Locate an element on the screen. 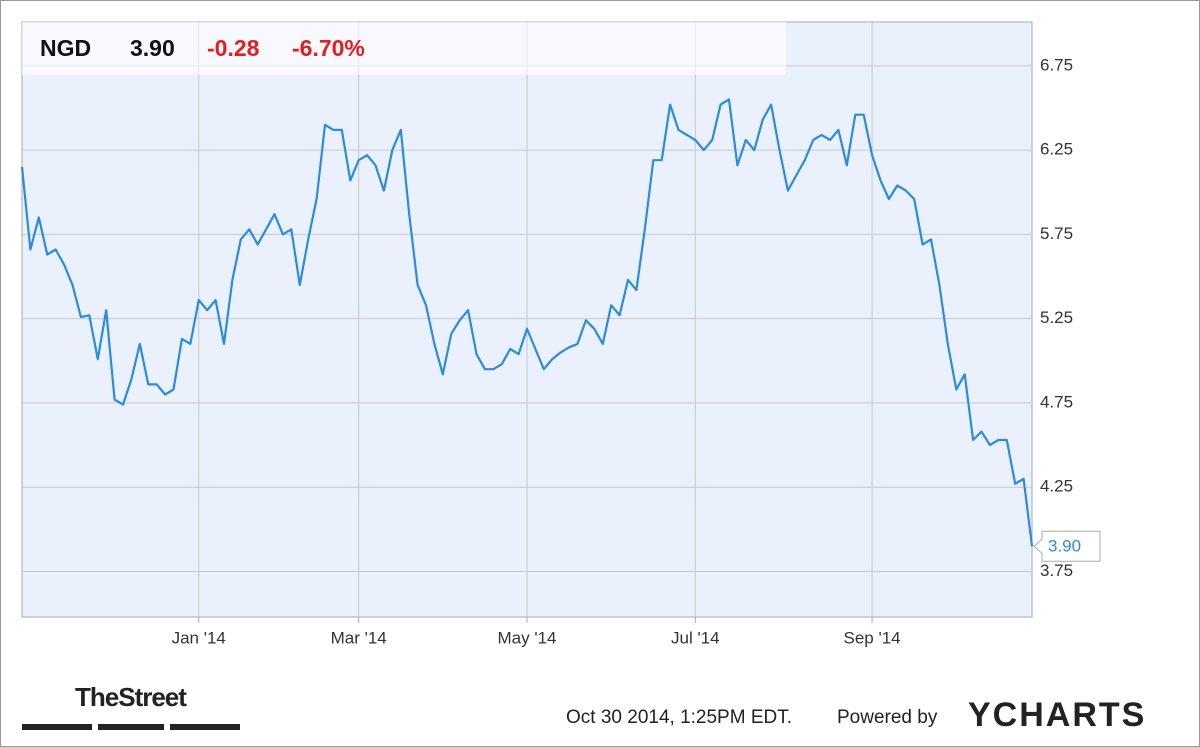 This screenshot has height=747, width=1200. x-tick-label: Jul '14 is located at coordinates (695, 637).